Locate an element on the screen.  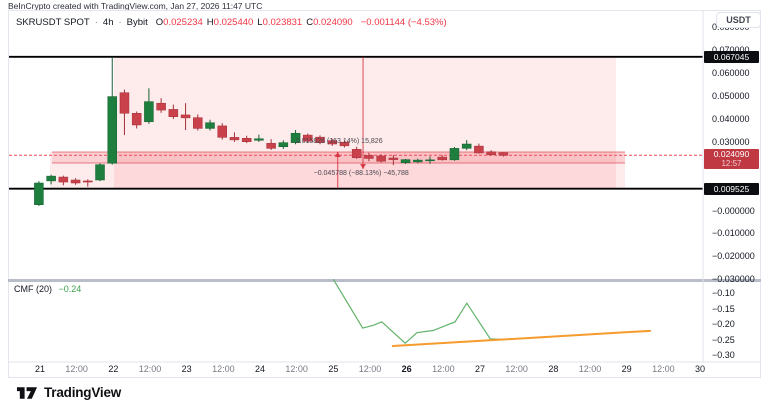
cmf-axis-label: −0.20 is located at coordinates (723, 324).